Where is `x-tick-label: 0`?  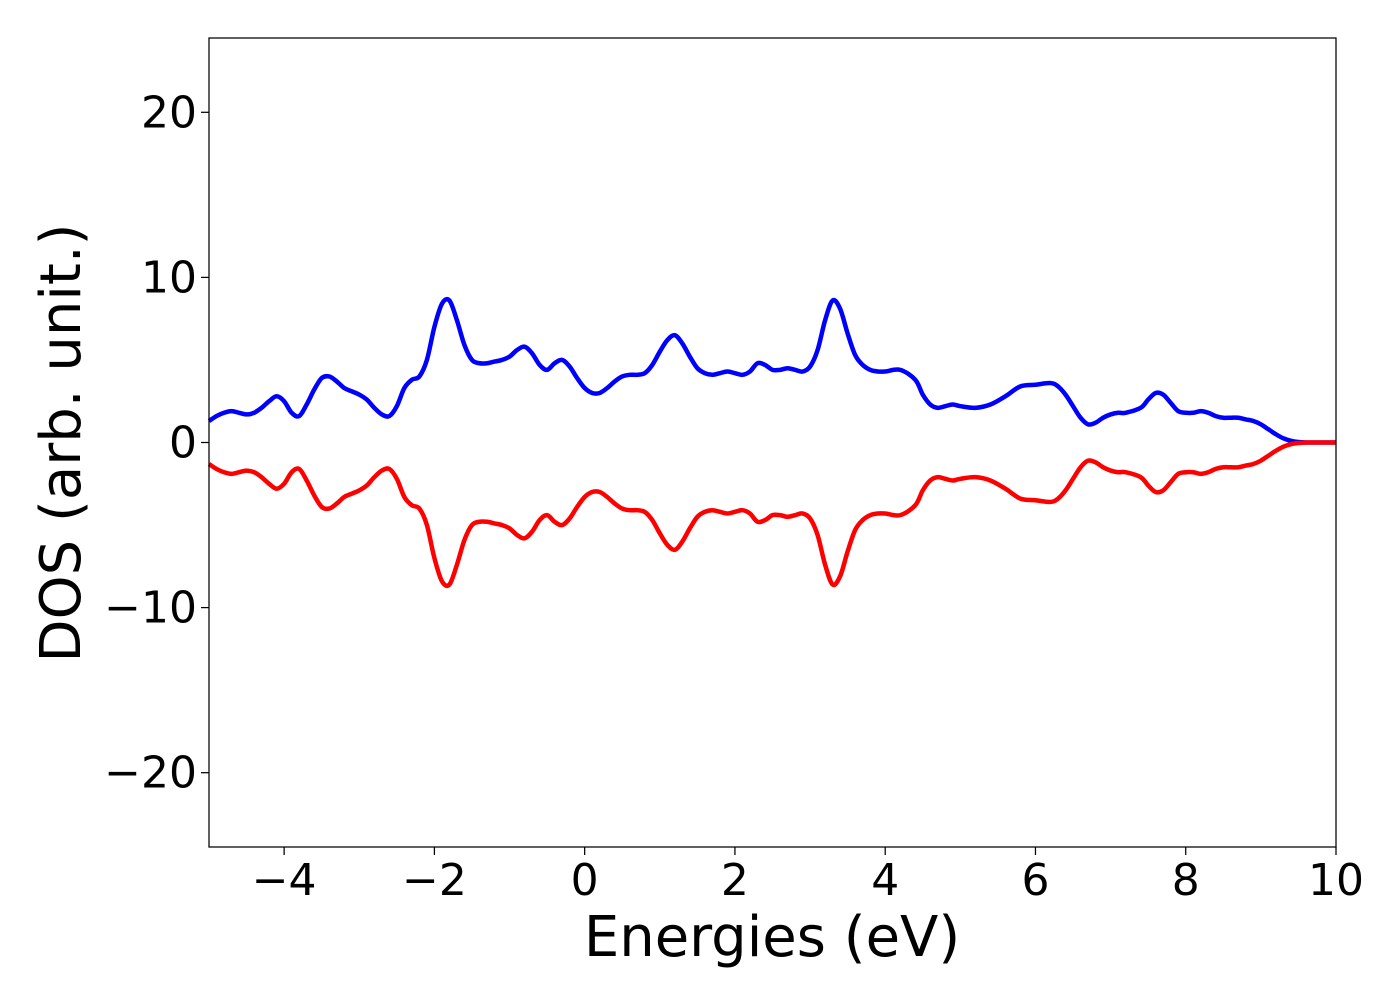
x-tick-label: 0 is located at coordinates (585, 880).